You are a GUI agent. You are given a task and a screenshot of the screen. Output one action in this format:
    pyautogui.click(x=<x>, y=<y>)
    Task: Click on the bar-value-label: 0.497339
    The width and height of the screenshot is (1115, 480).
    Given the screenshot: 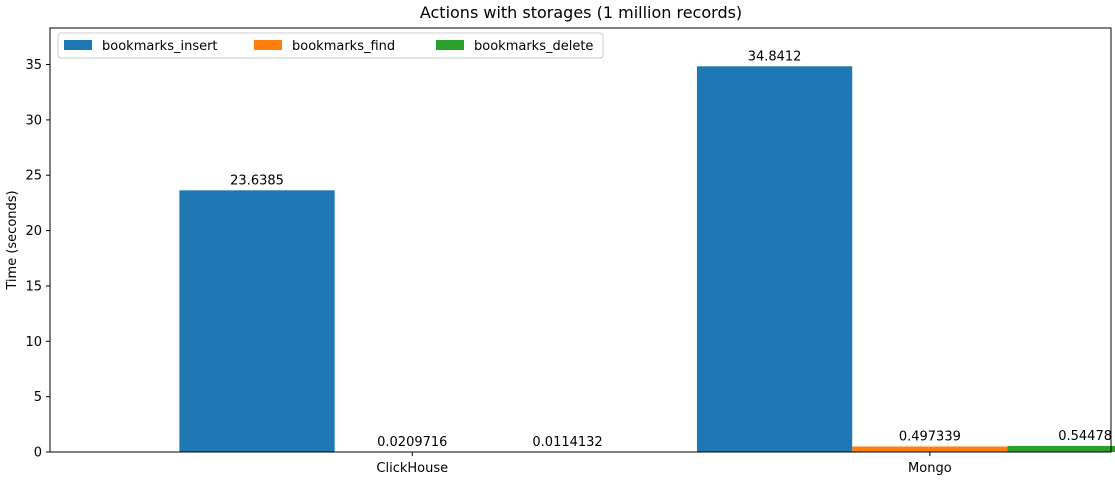 What is the action you would take?
    pyautogui.click(x=930, y=436)
    